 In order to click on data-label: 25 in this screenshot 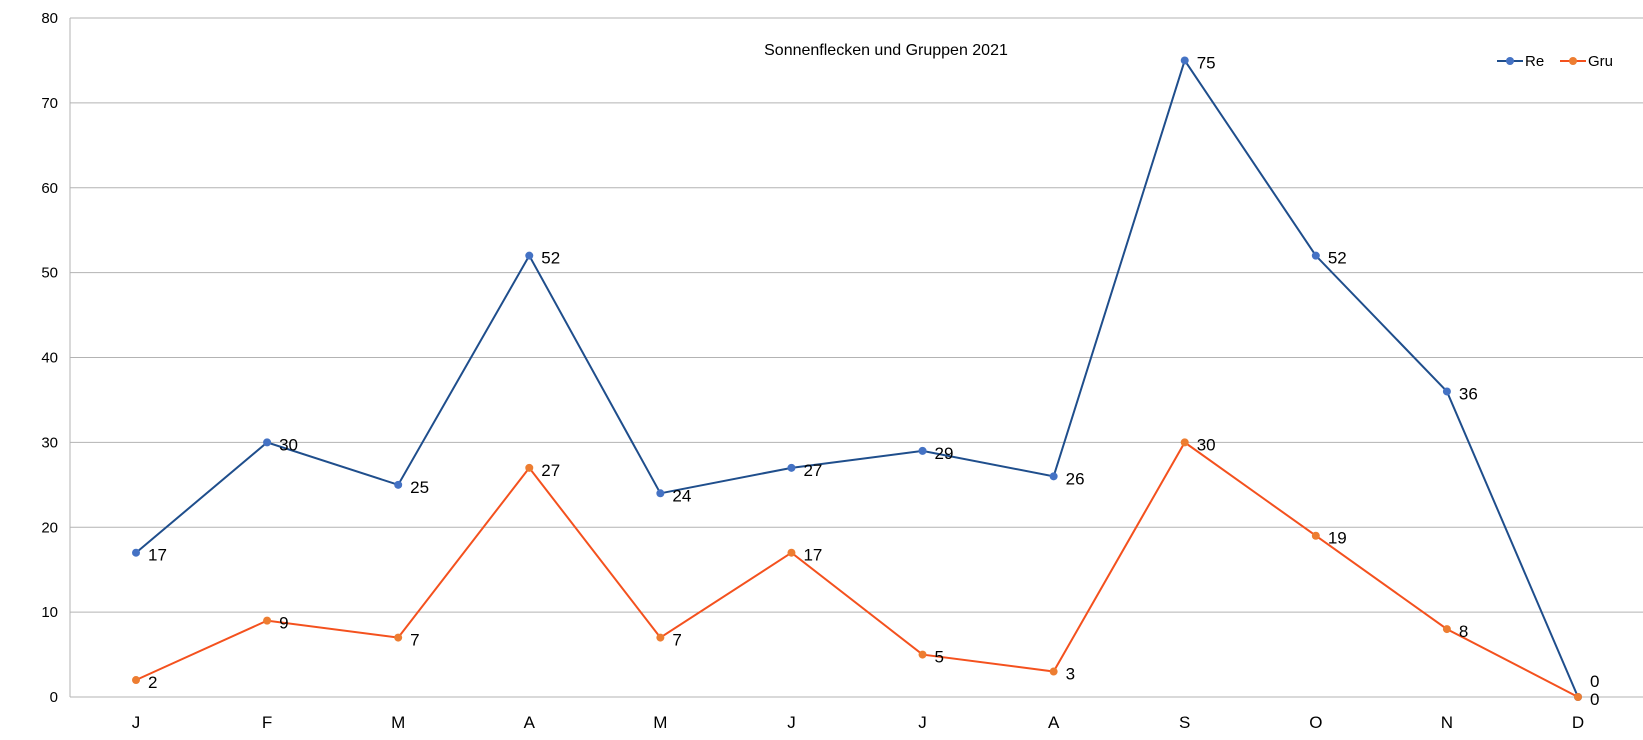, I will do `click(419, 487)`.